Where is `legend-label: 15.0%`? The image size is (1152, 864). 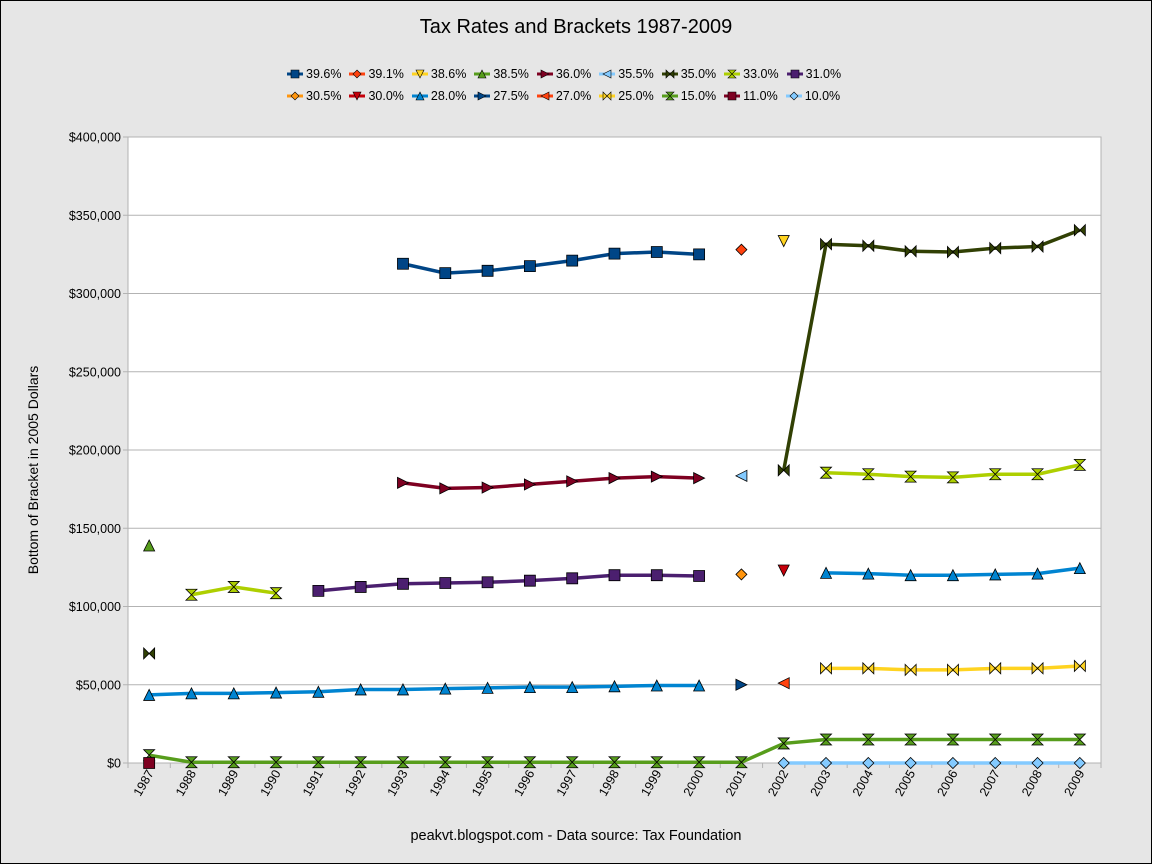
legend-label: 15.0% is located at coordinates (698, 96).